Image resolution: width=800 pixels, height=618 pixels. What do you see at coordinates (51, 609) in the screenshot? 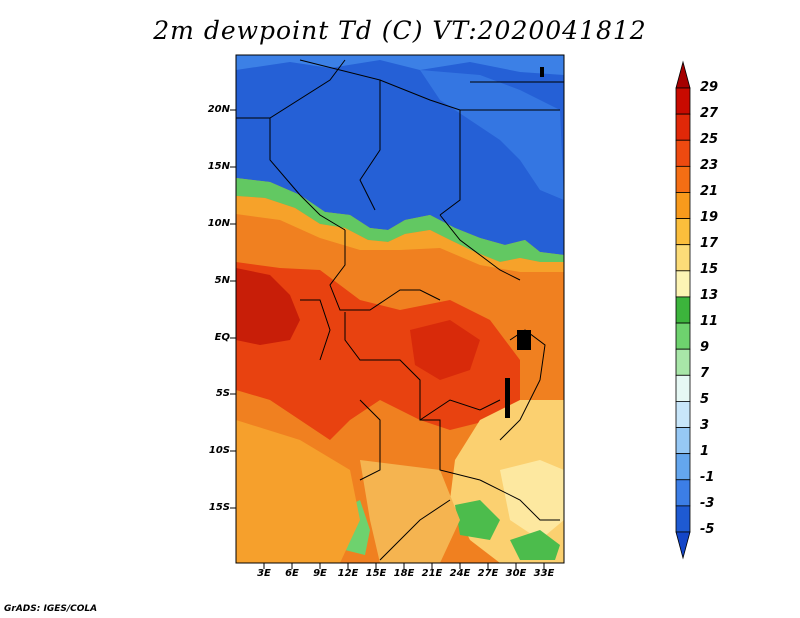
I see `credit-text: GrADS: IGES/COLA` at bounding box center [51, 609].